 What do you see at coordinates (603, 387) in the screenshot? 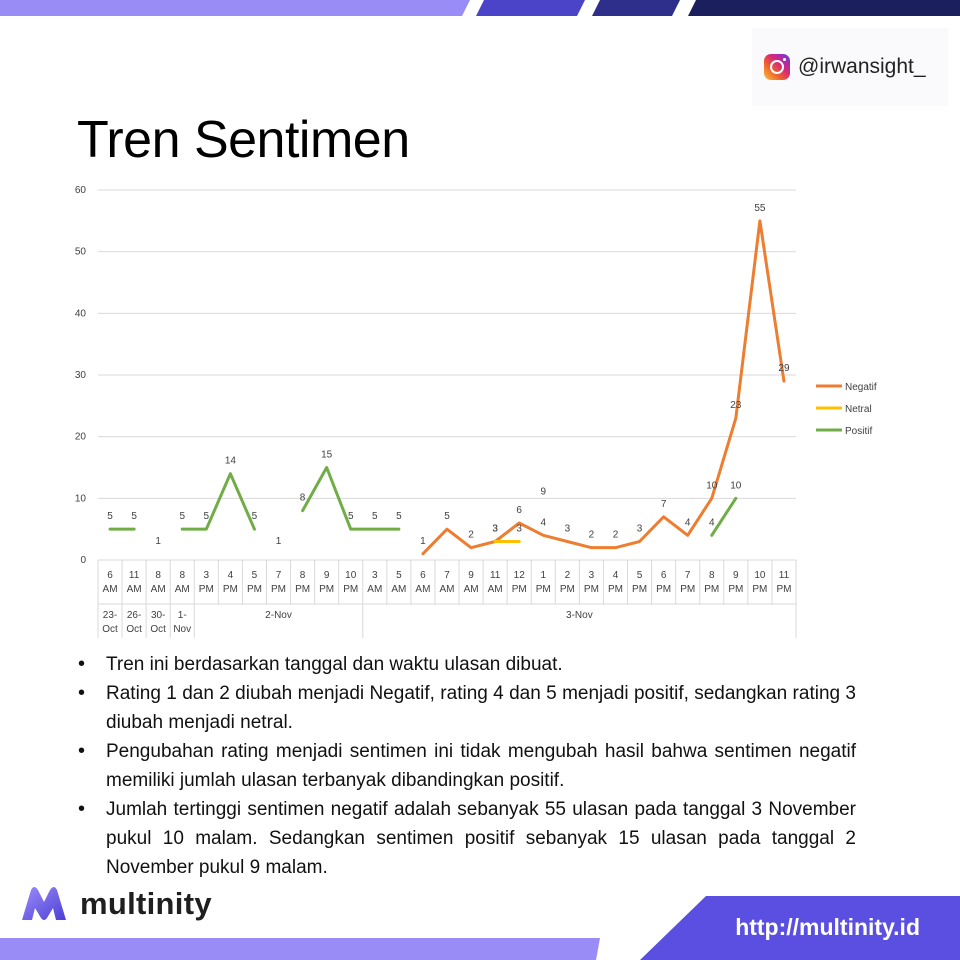
I see `series-line-negatif` at bounding box center [603, 387].